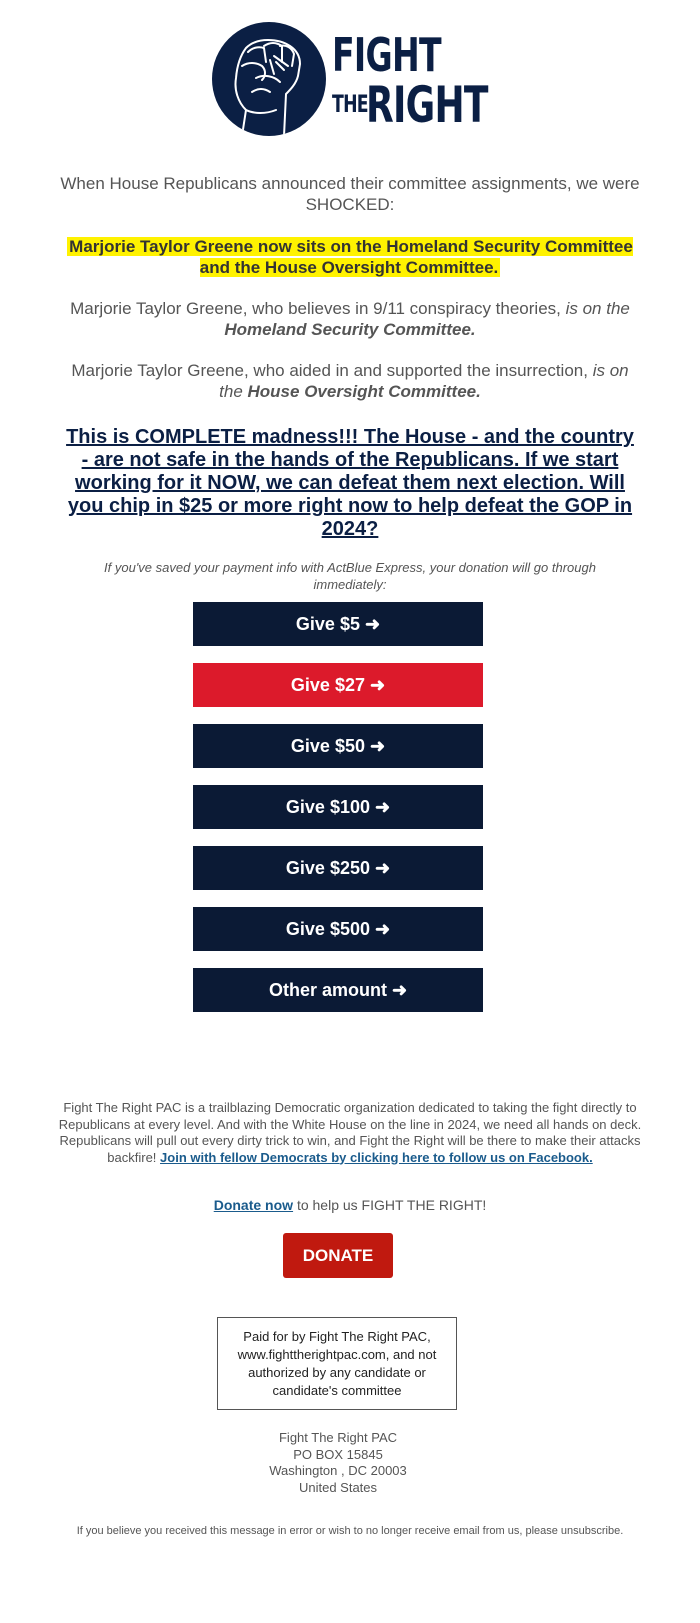  I want to click on para1-italic: is on the, so click(597, 308).